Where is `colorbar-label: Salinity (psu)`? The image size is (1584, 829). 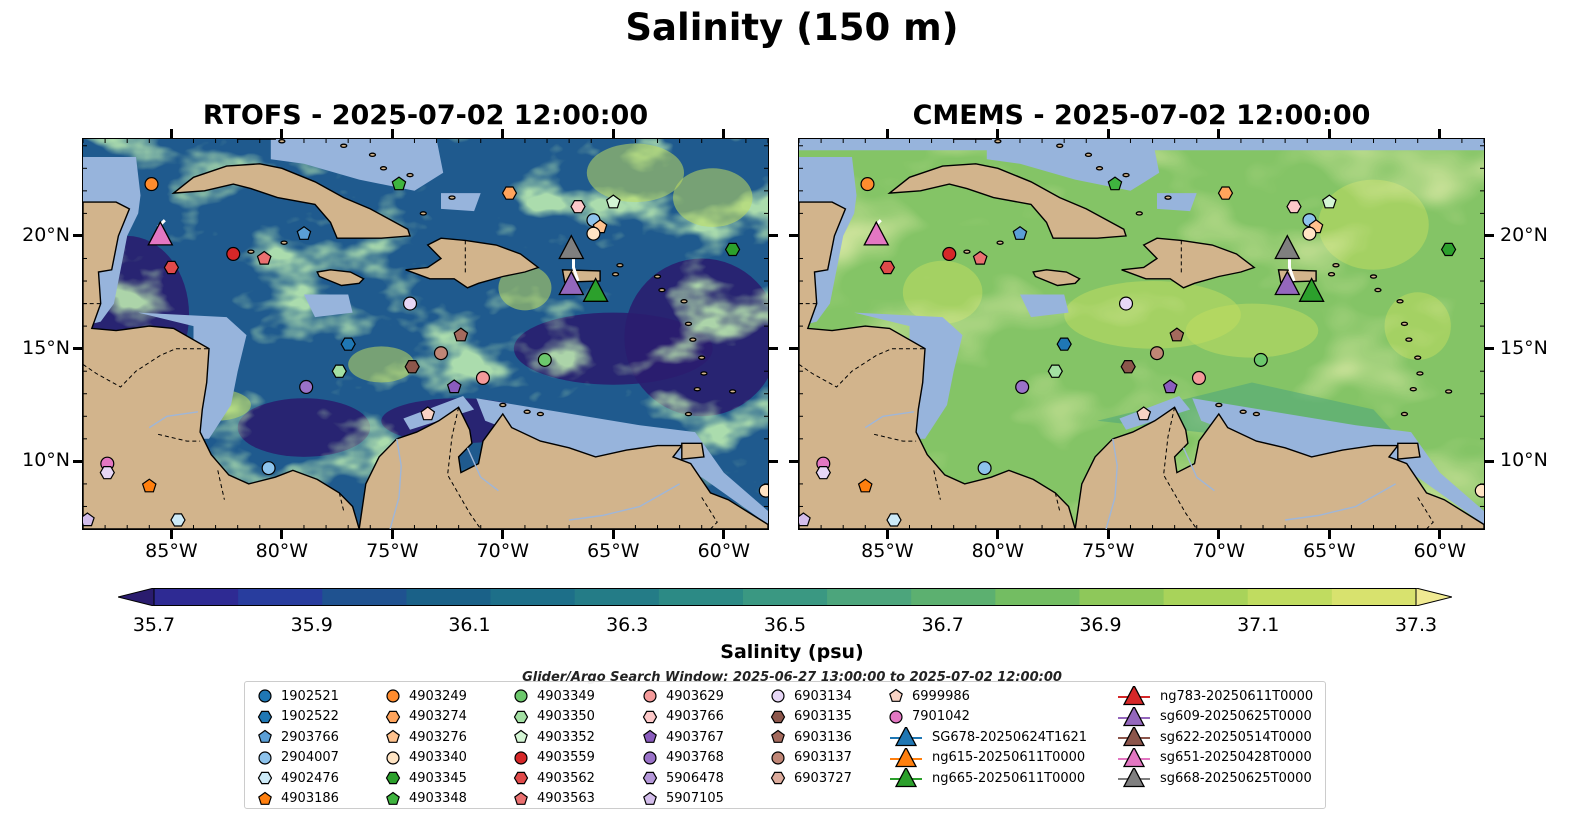 colorbar-label: Salinity (psu) is located at coordinates (792, 652).